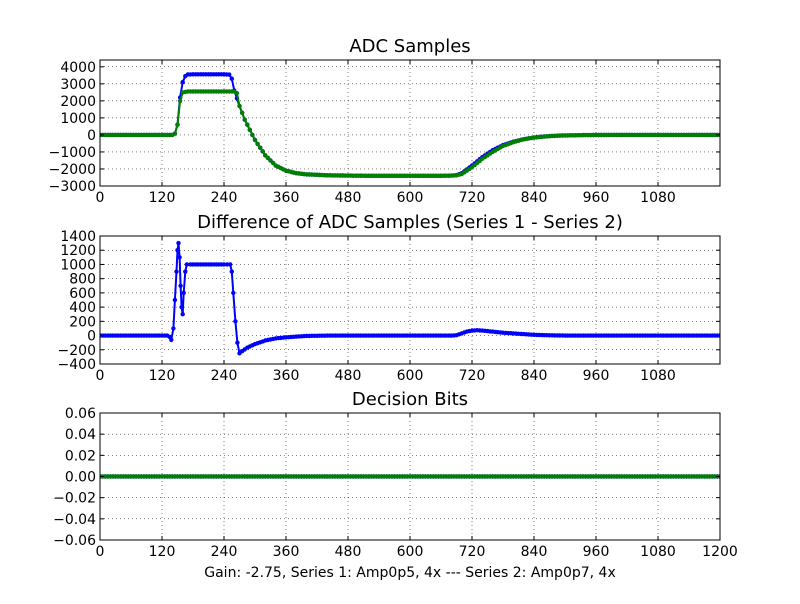  Describe the element at coordinates (80, 414) in the screenshot. I see `y-tick-label: 0.06` at that location.